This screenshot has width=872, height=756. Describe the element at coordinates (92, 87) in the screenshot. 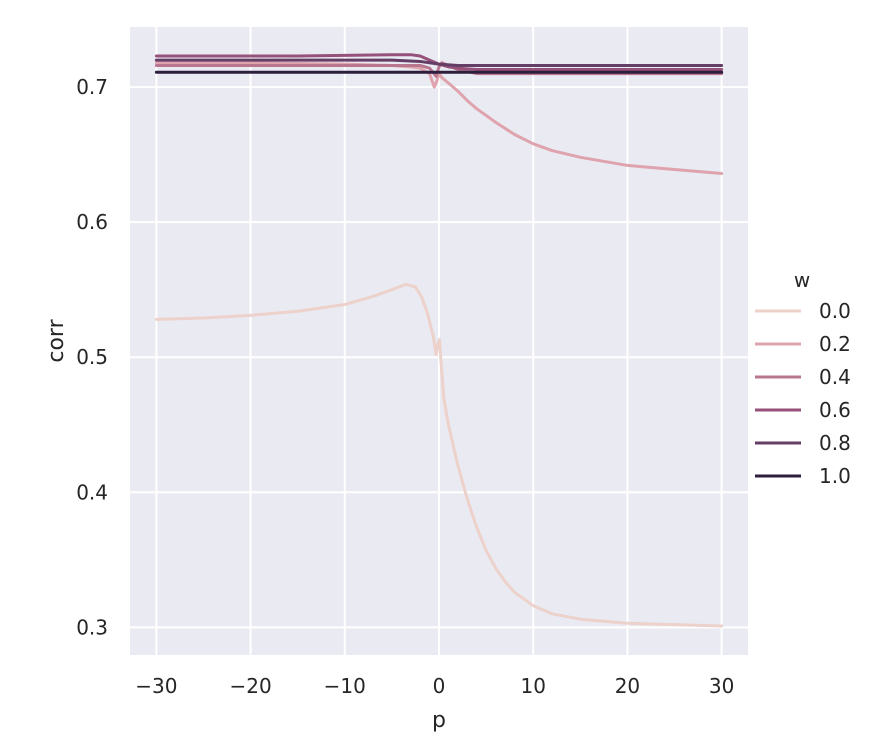

I see `y-tick-label: 0.7` at that location.